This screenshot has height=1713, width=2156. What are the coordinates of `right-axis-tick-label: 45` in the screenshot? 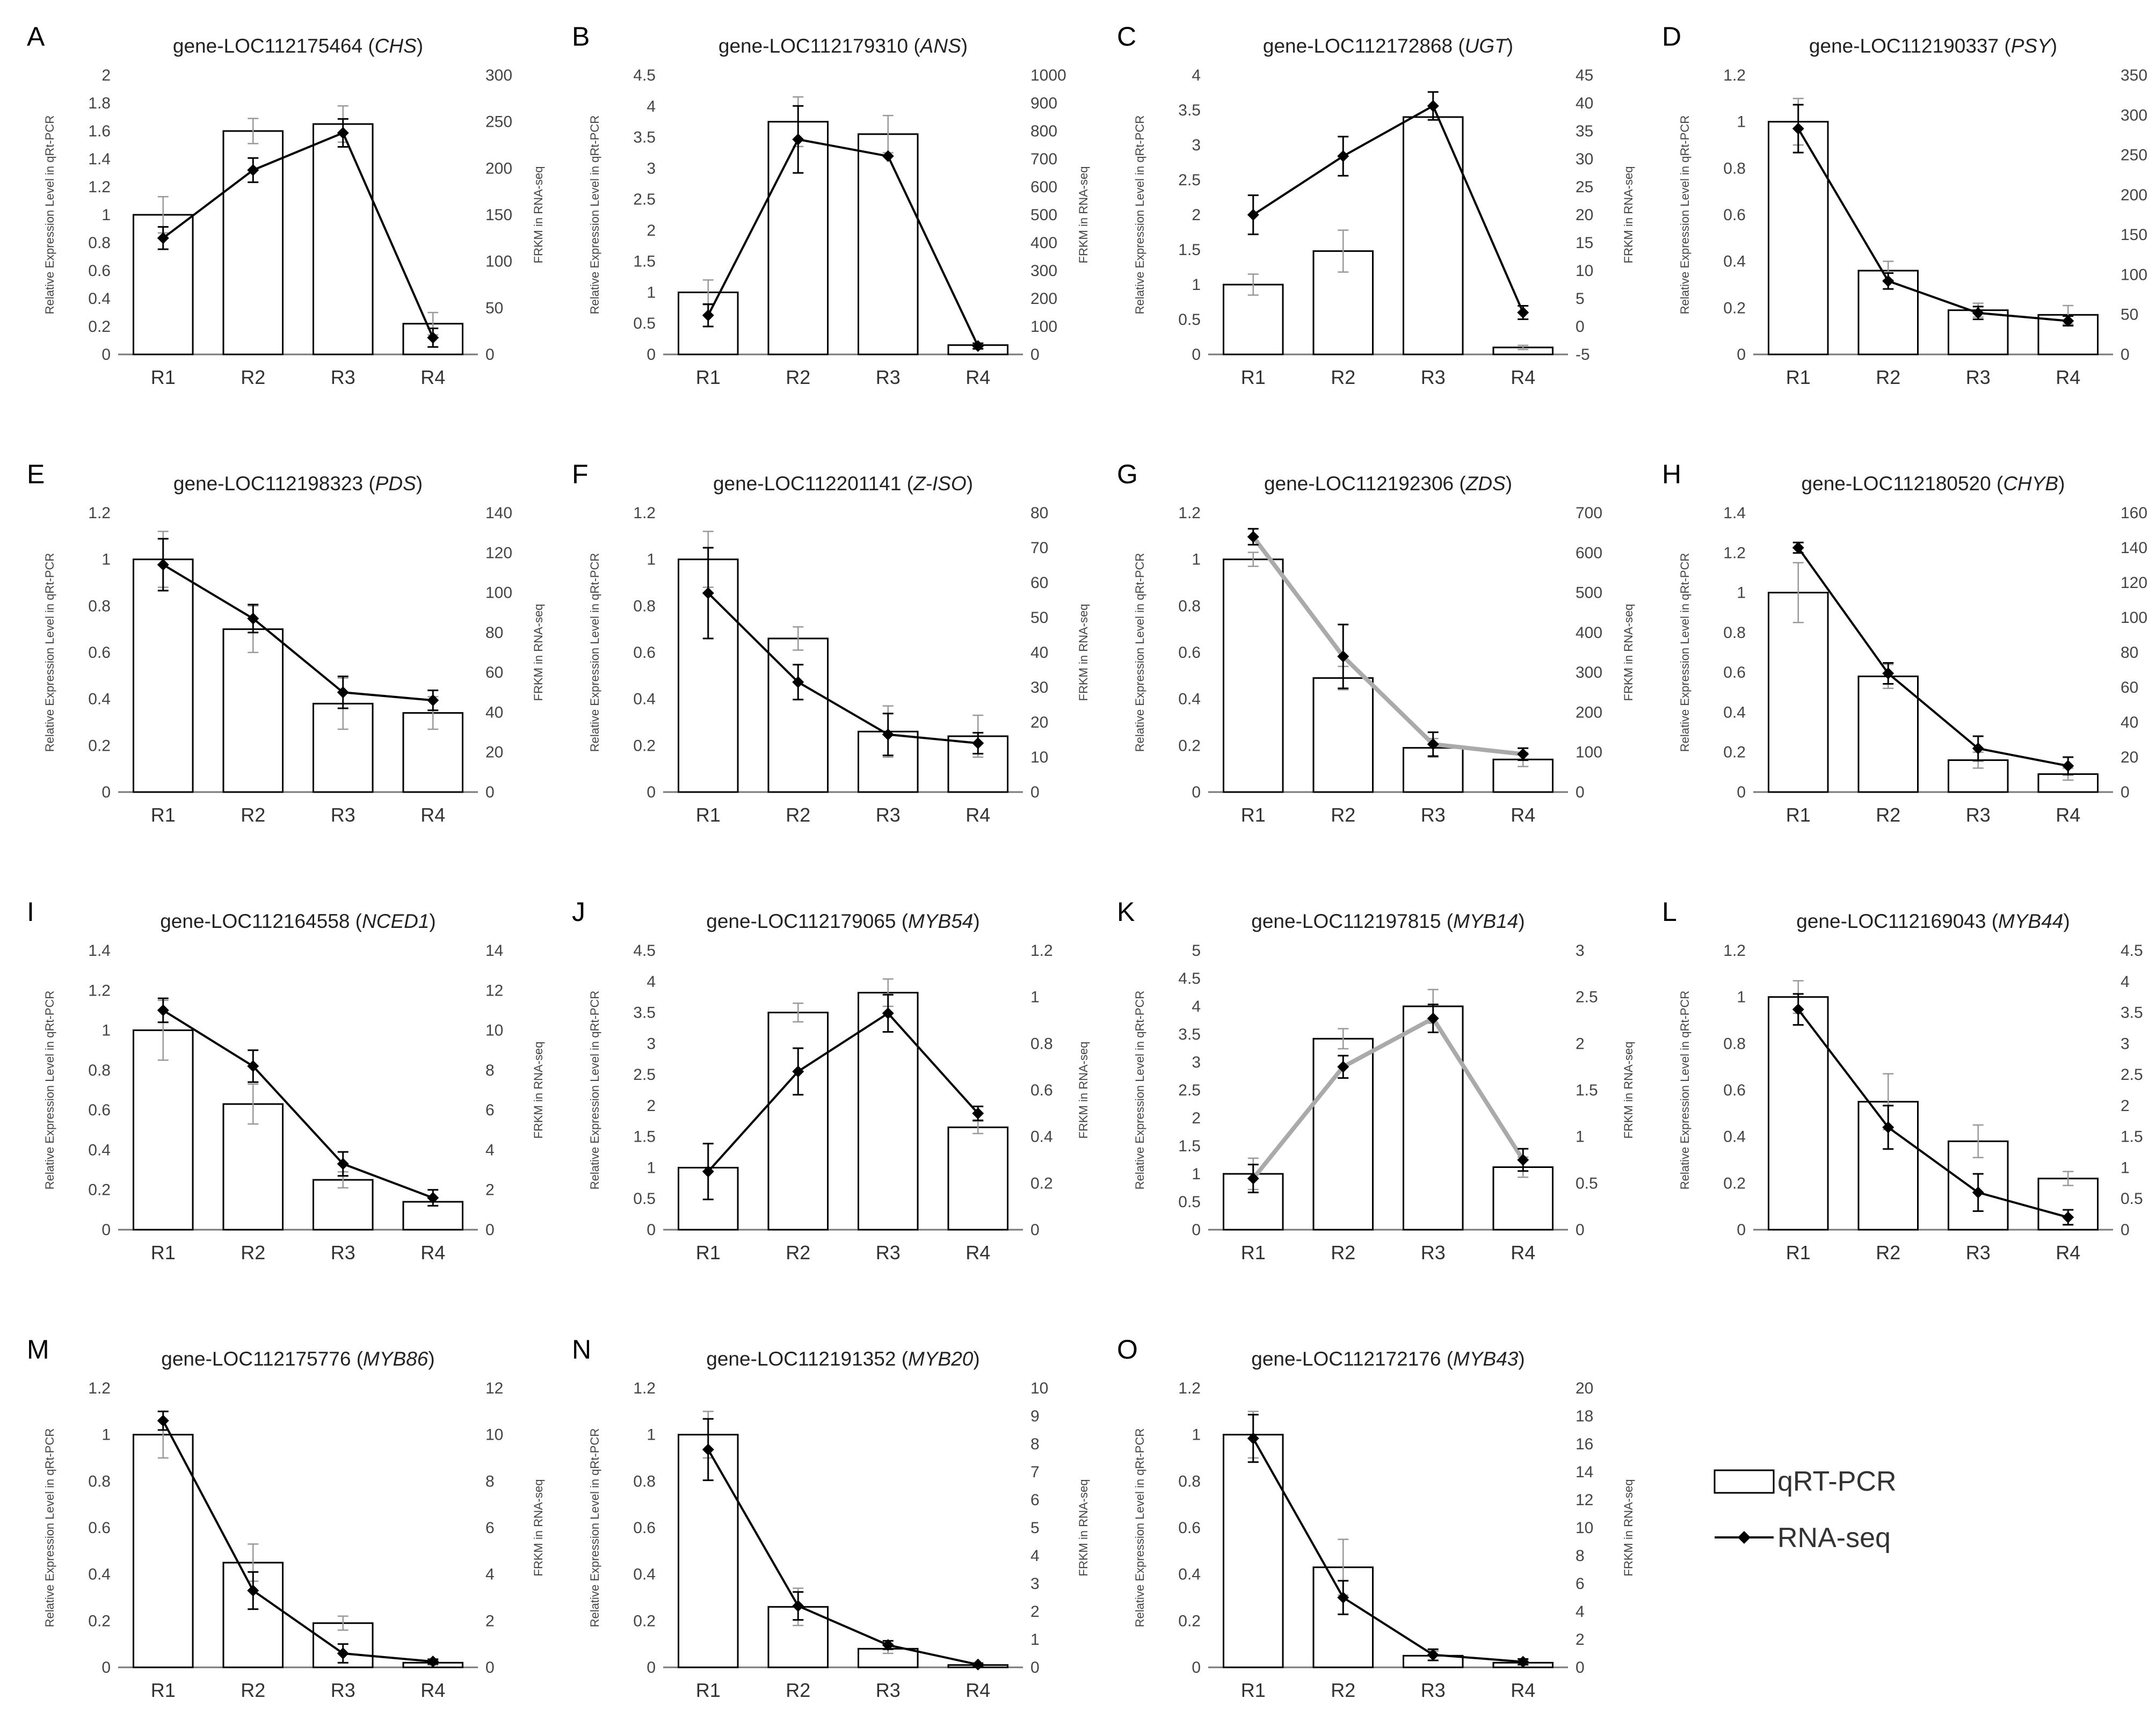 It's located at (1585, 76).